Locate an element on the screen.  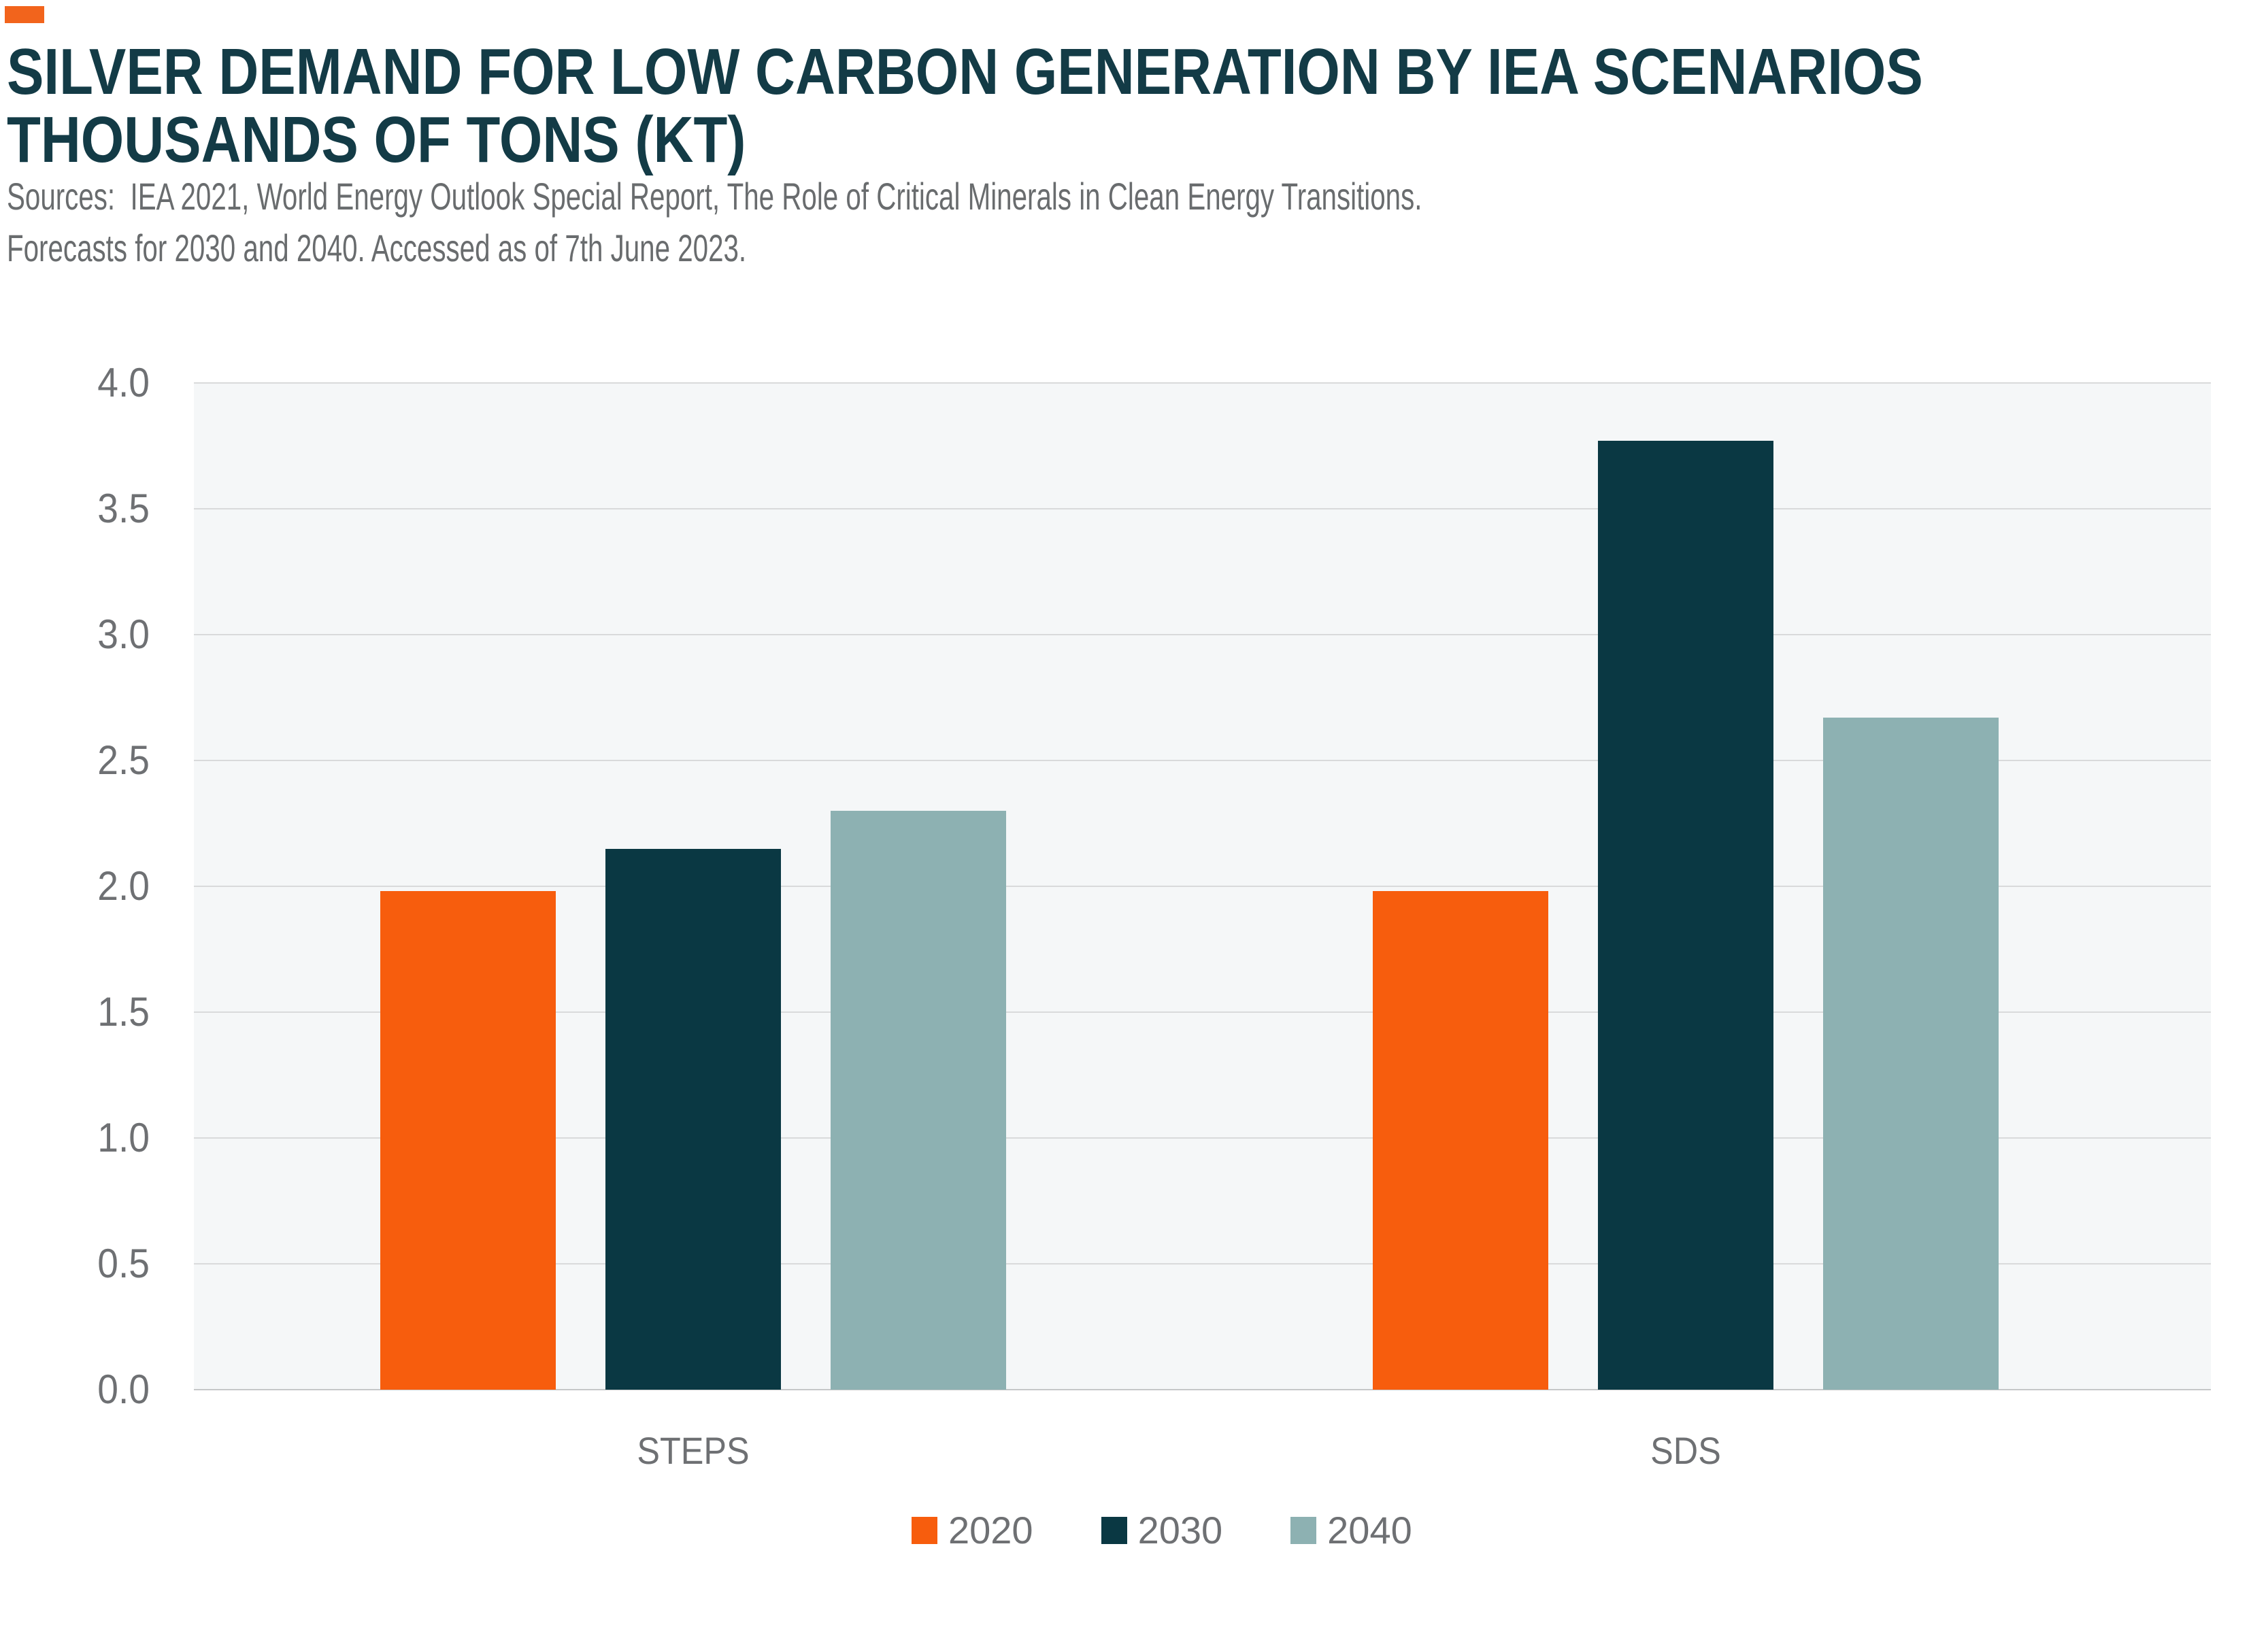
x-axis-label-SDS: SDS is located at coordinates (1685, 1450).